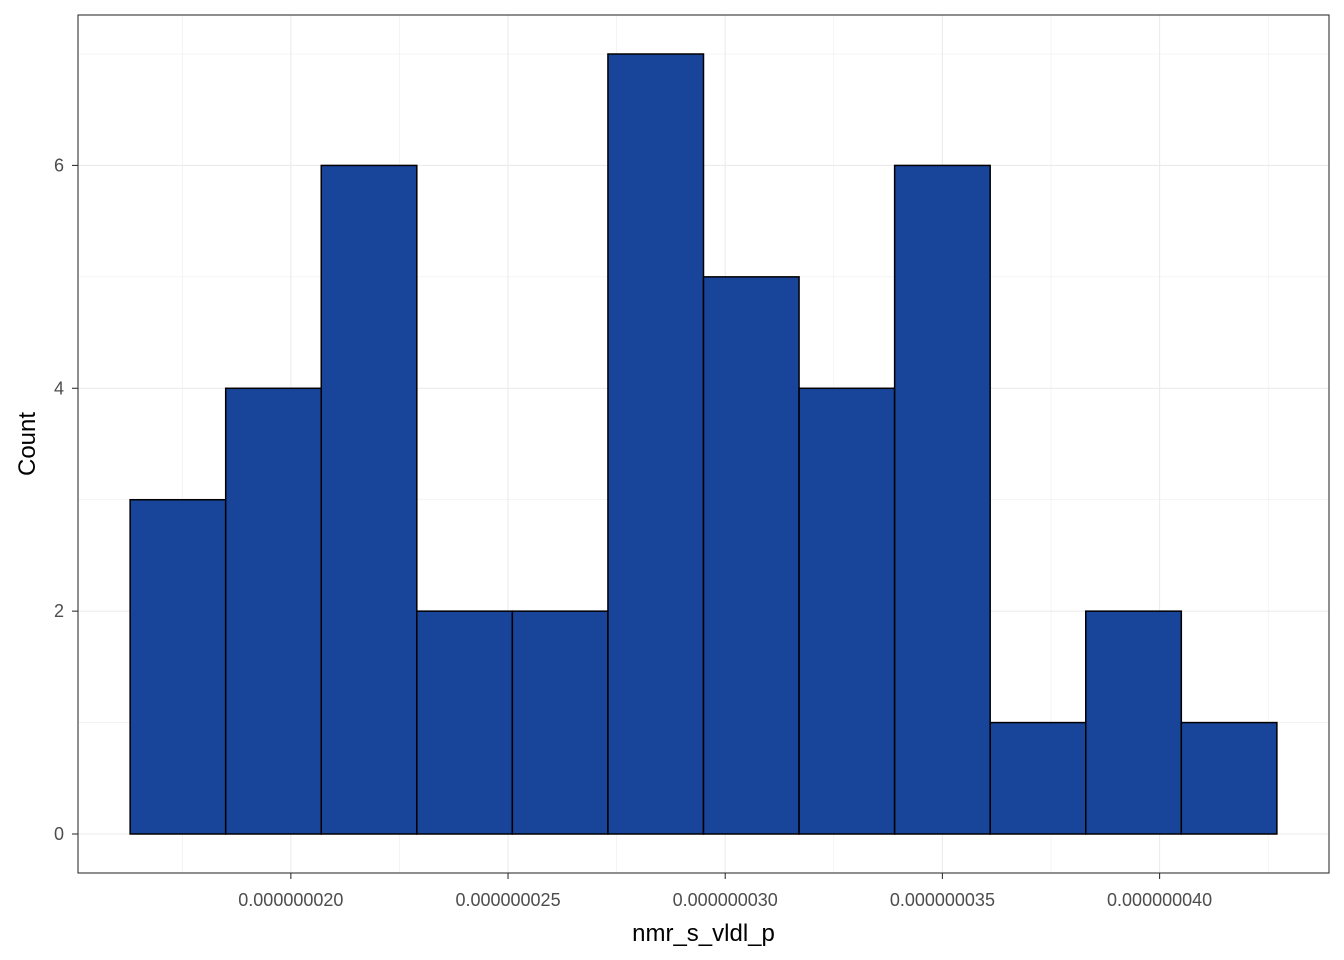 This screenshot has height=960, width=1344. What do you see at coordinates (703, 933) in the screenshot?
I see `x-axis-title: nmr_s_vldl_p` at bounding box center [703, 933].